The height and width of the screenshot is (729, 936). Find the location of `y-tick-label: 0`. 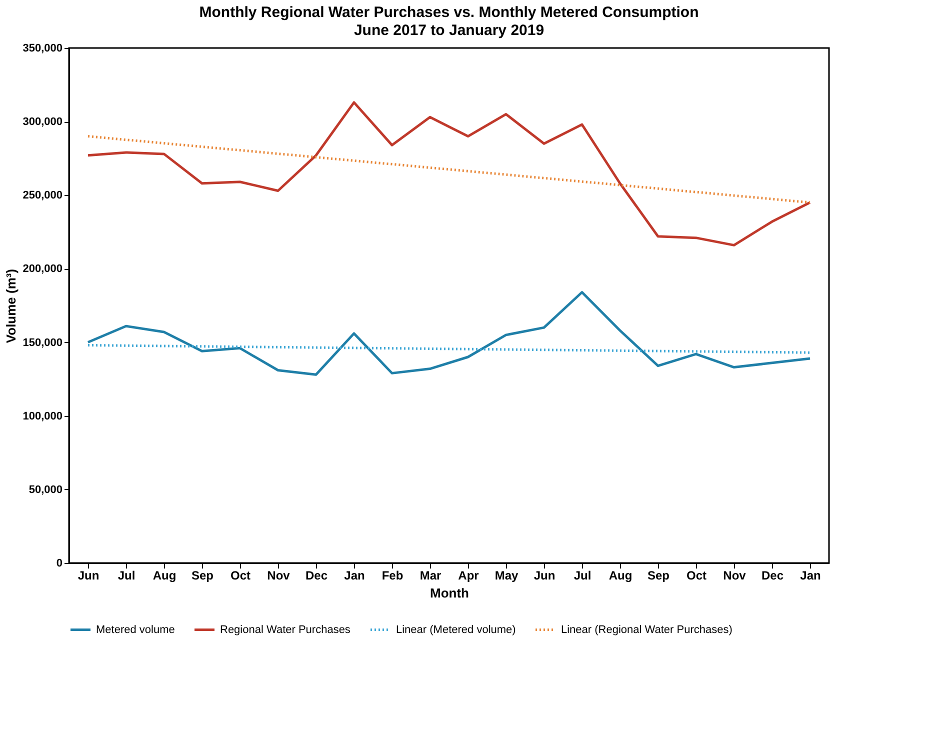

y-tick-label: 0 is located at coordinates (59, 564).